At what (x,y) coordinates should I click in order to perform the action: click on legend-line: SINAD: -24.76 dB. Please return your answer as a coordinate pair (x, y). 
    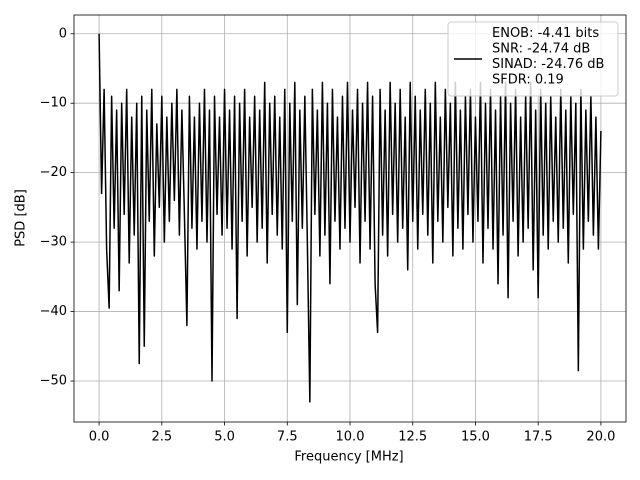
    Looking at the image, I should click on (548, 64).